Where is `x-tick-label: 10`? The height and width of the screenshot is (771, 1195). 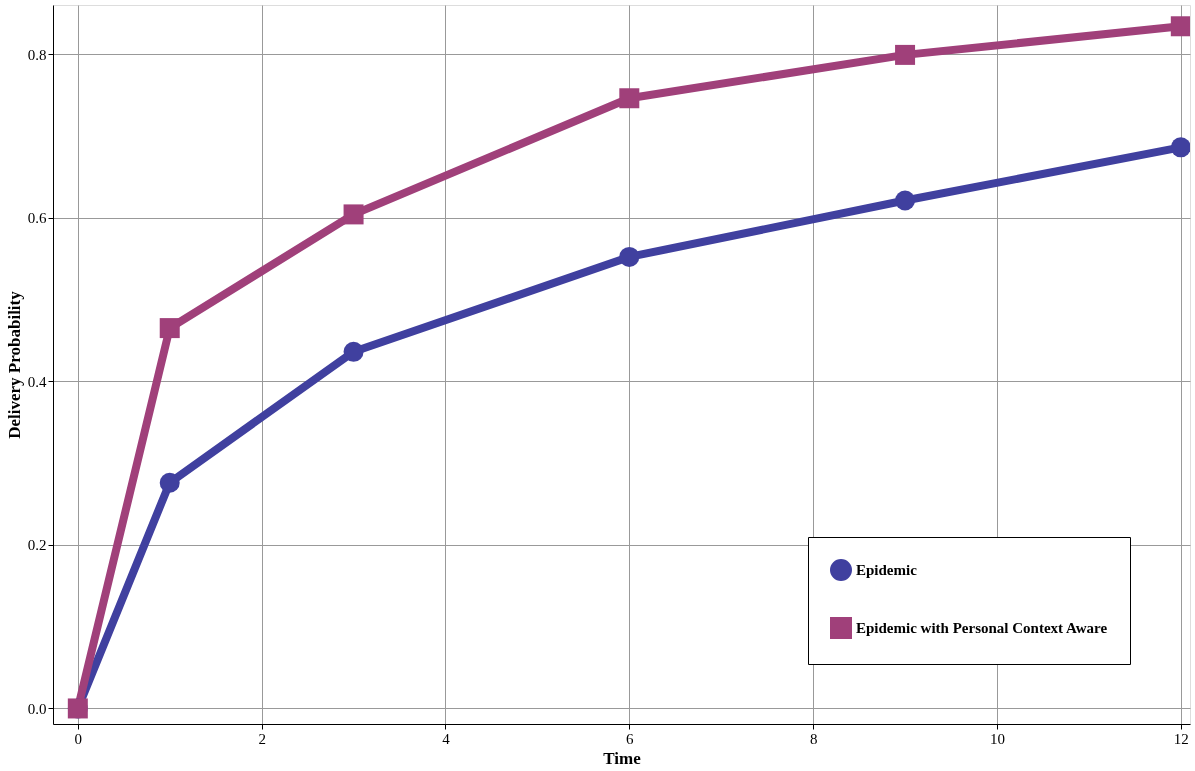
x-tick-label: 10 is located at coordinates (997, 738).